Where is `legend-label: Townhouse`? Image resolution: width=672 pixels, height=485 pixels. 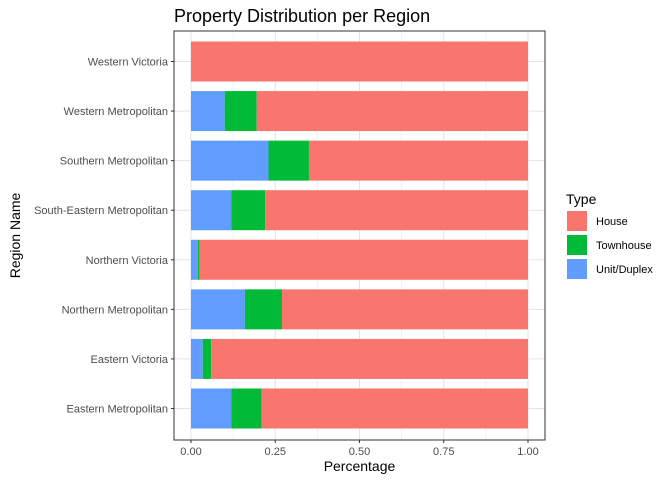 legend-label: Townhouse is located at coordinates (624, 246).